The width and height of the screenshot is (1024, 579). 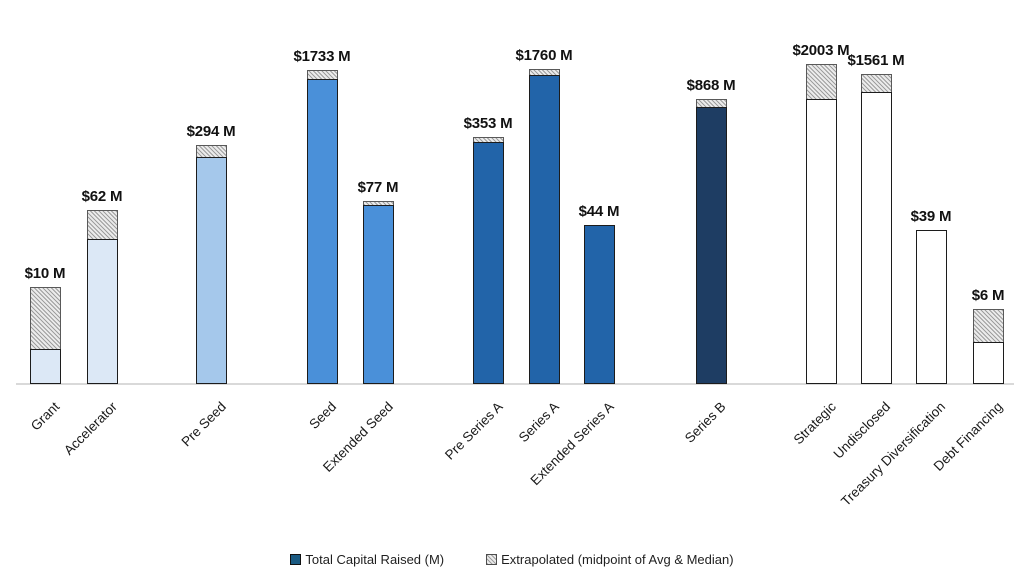 I want to click on bar-pre-series-a, so click(x=488, y=260).